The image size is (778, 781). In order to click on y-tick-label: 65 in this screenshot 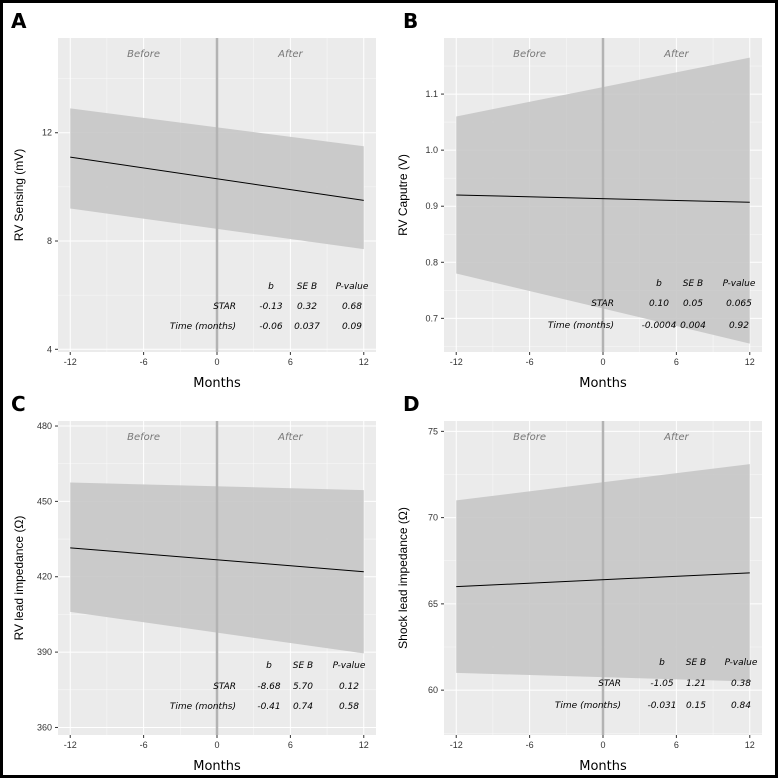, I will do `click(433, 604)`.